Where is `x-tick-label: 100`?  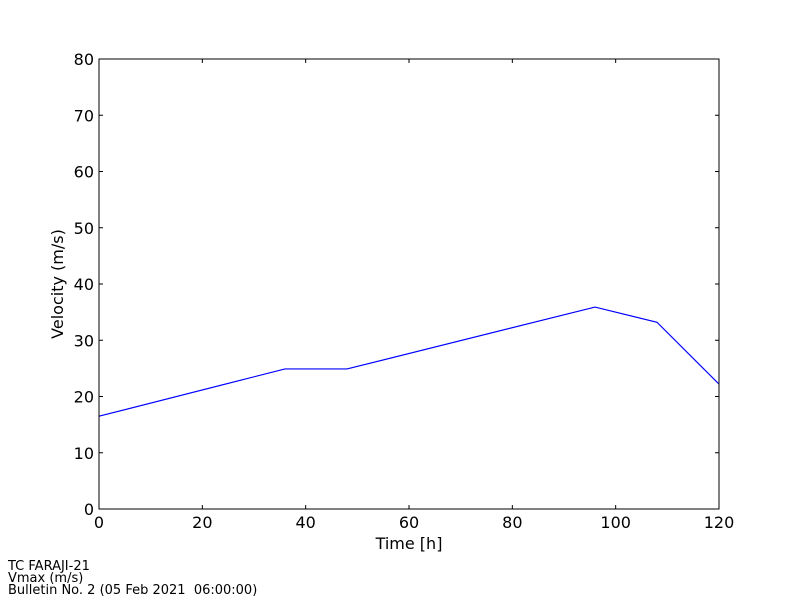 x-tick-label: 100 is located at coordinates (615, 522).